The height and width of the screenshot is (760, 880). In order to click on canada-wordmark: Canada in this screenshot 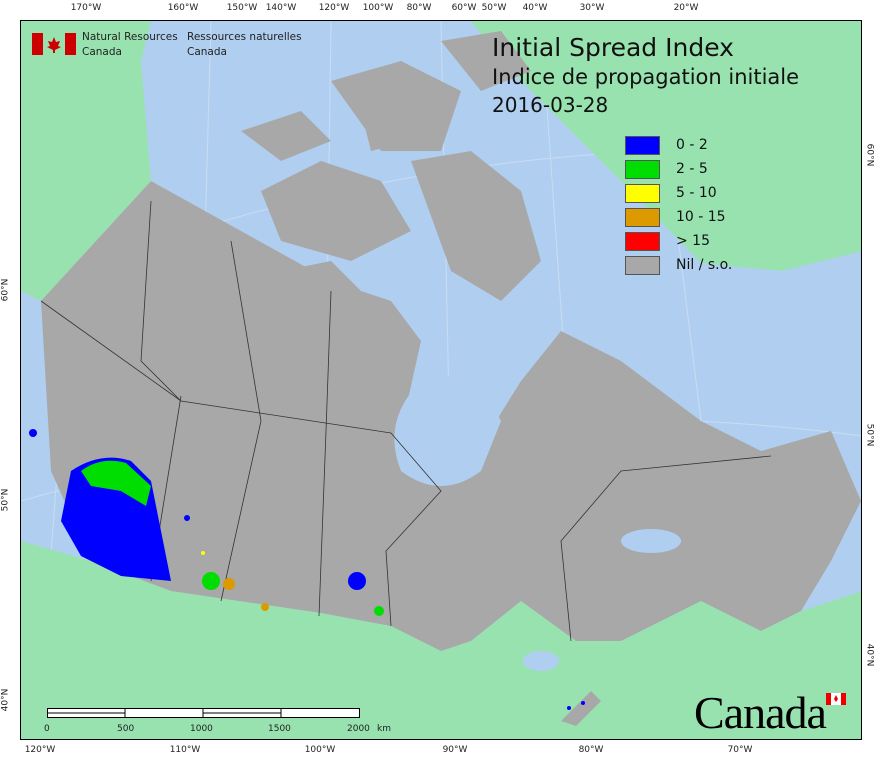, I will do `click(770, 712)`.